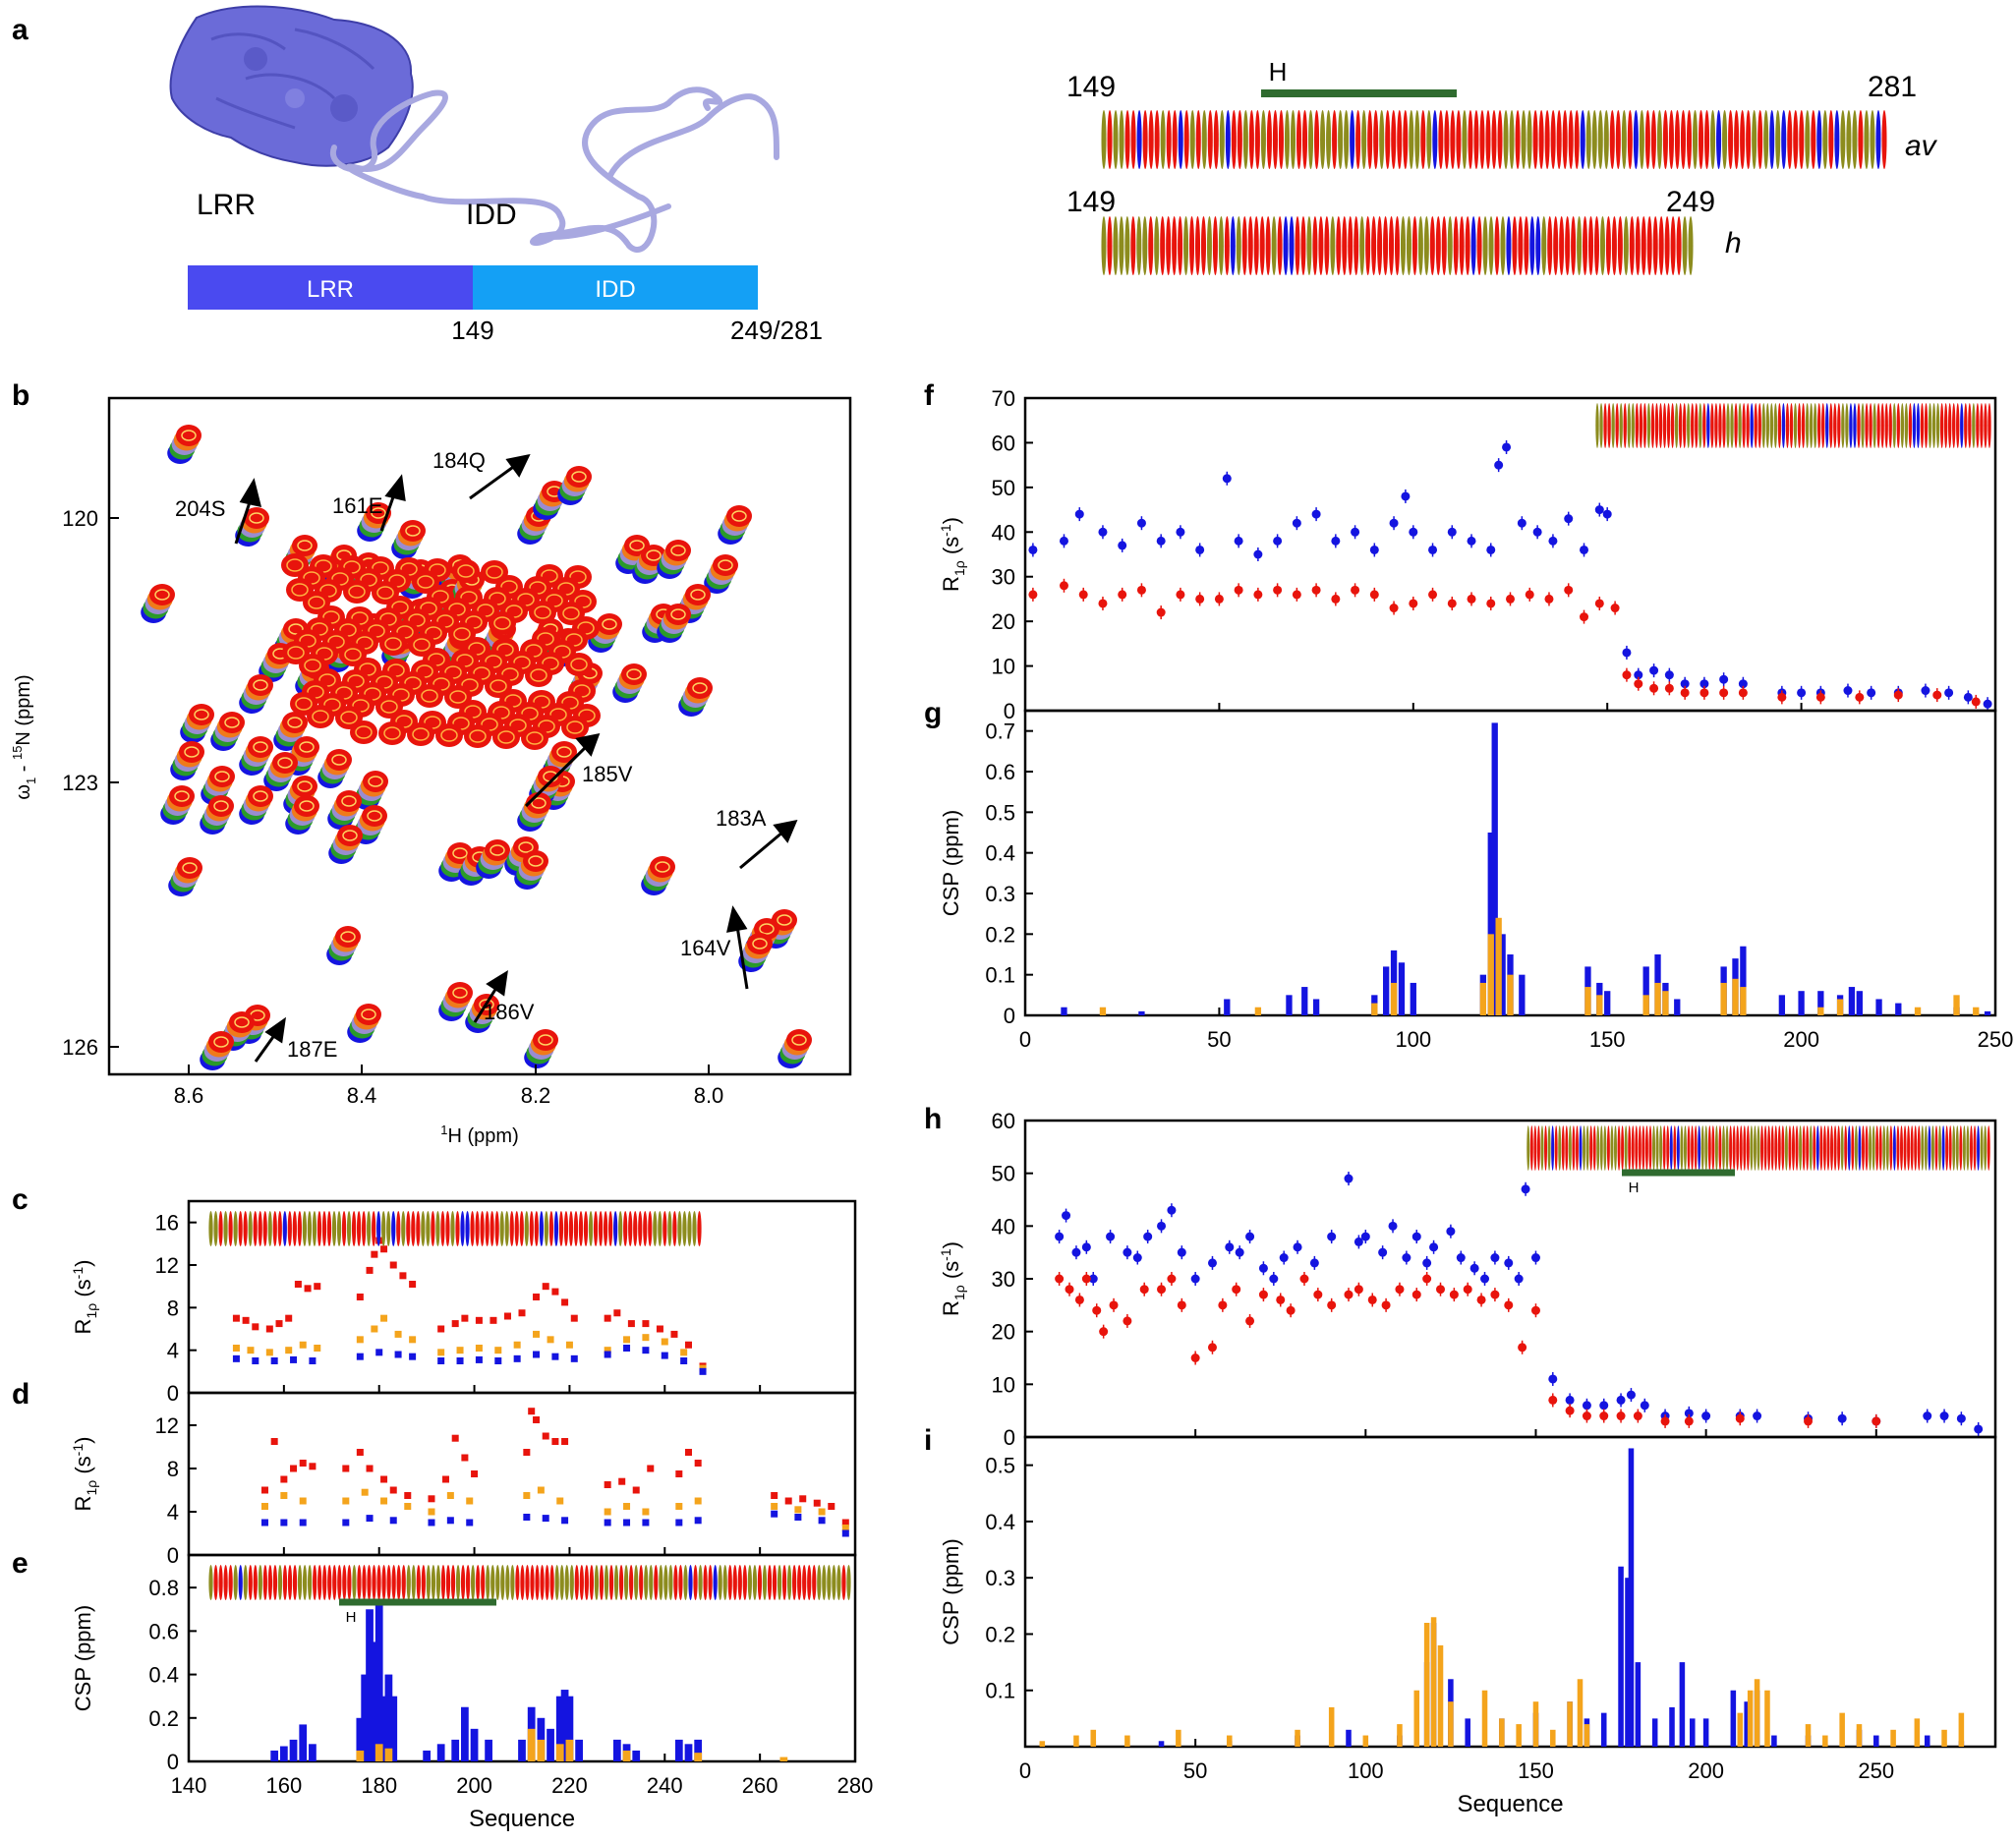  What do you see at coordinates (1009, 1016) in the screenshot?
I see `y-tick-label: 0` at bounding box center [1009, 1016].